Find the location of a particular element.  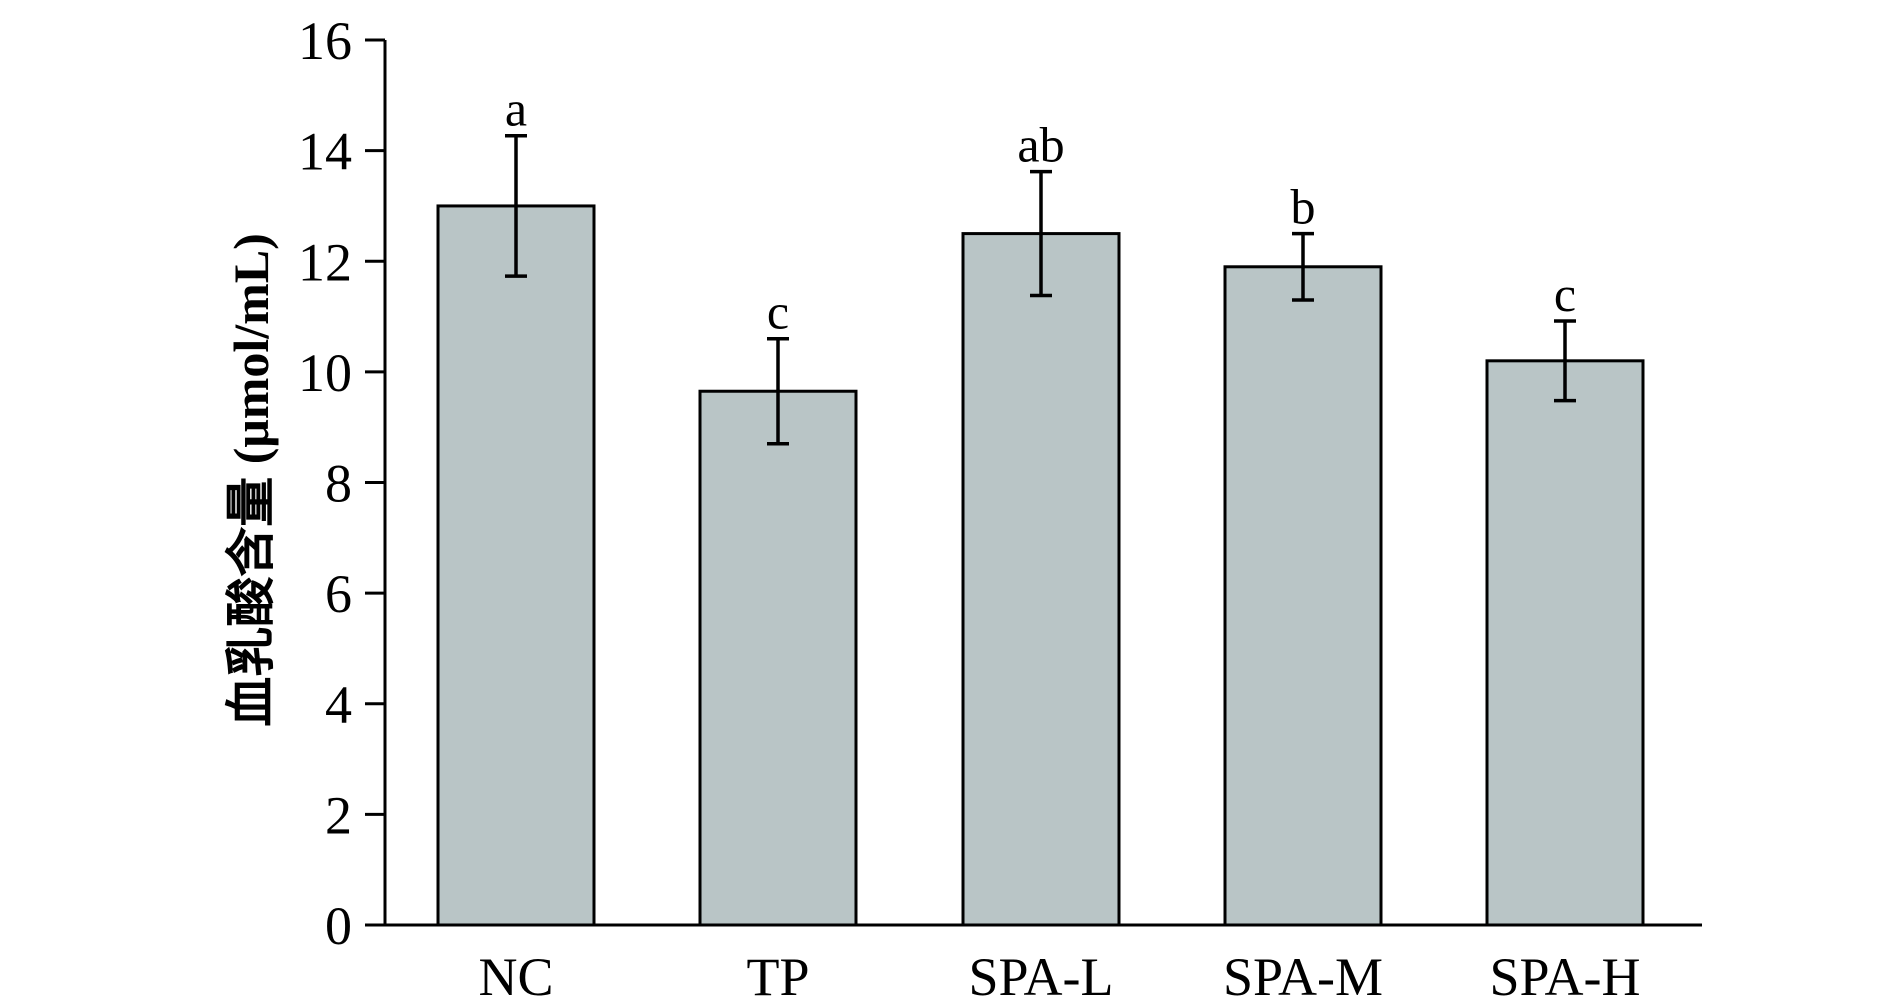

x-tick-label-spa-m: SPA-M is located at coordinates (1303, 977).